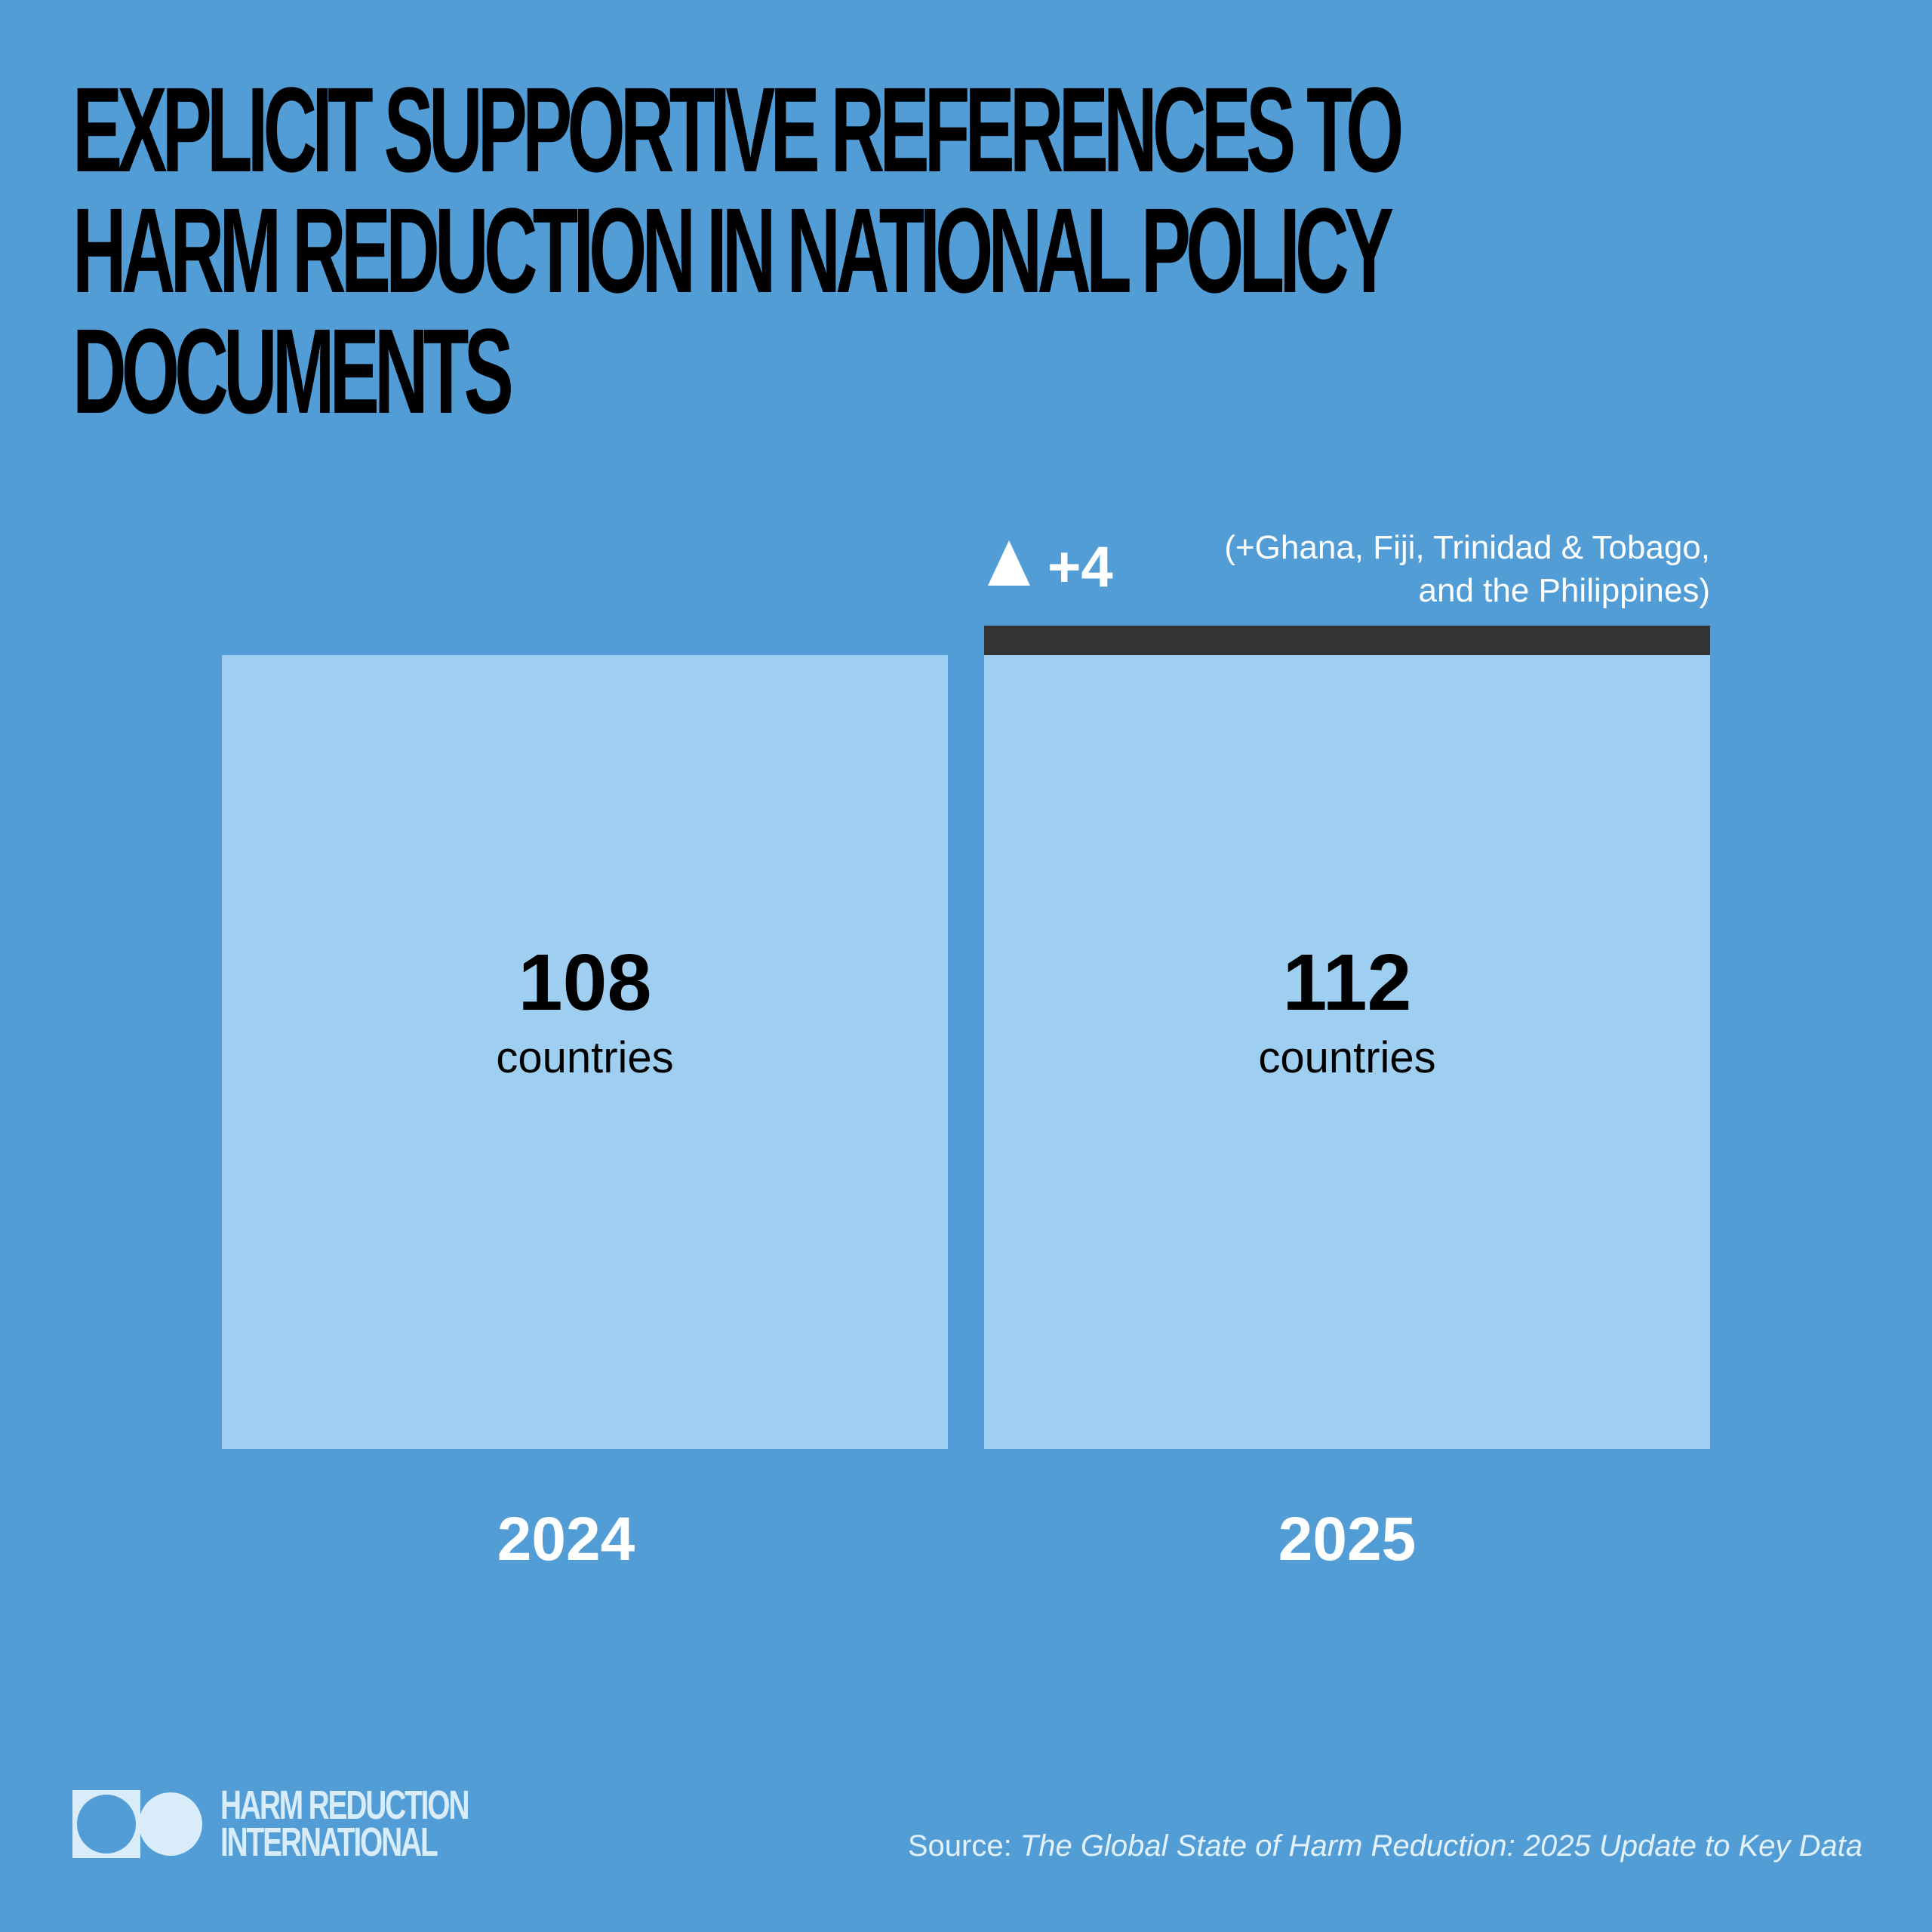 Image resolution: width=1932 pixels, height=1932 pixels. I want to click on bar-value-label-2024: 108, so click(585, 982).